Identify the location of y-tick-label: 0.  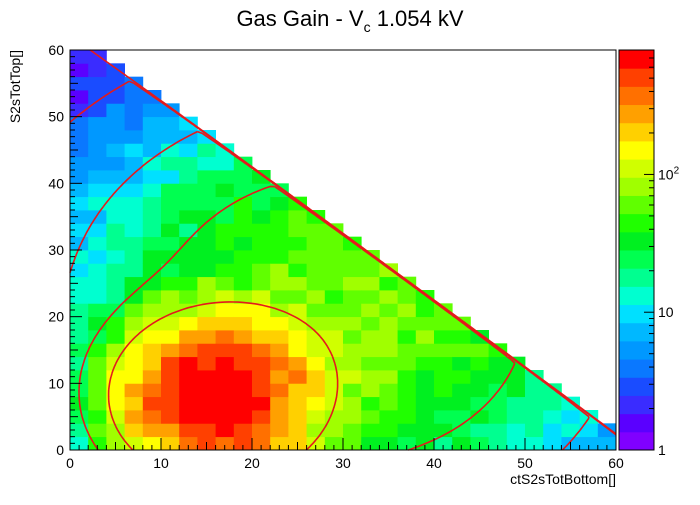
(60, 450).